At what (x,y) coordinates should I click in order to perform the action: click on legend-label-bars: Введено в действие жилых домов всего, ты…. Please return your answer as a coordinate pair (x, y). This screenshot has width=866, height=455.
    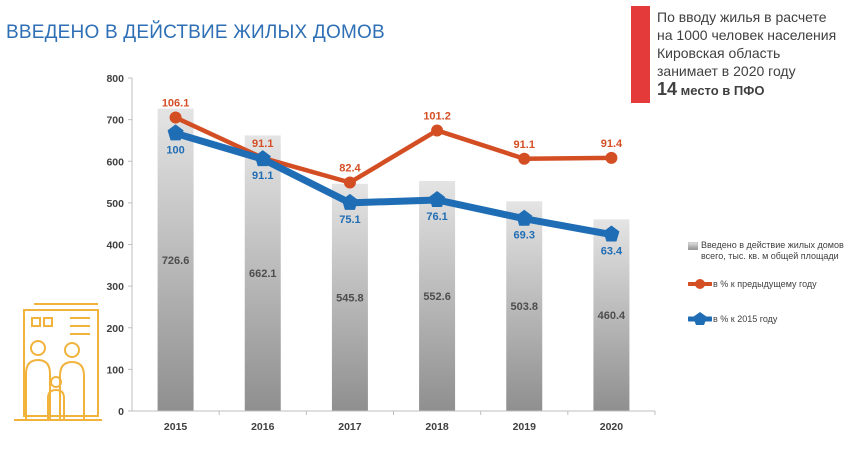
    Looking at the image, I should click on (772, 250).